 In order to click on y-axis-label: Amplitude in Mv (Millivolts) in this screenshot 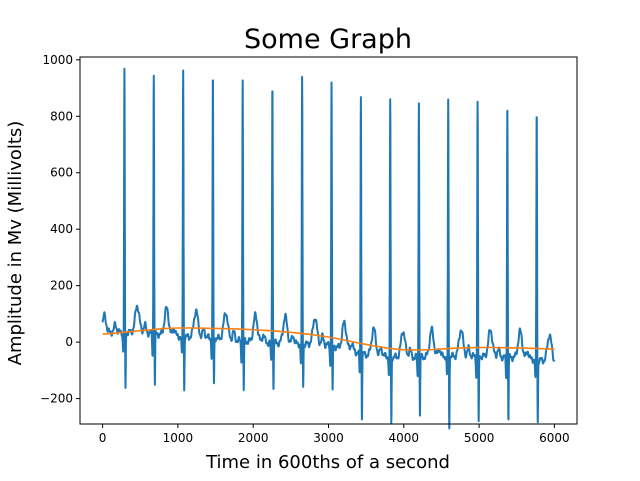, I will do `click(15, 243)`.